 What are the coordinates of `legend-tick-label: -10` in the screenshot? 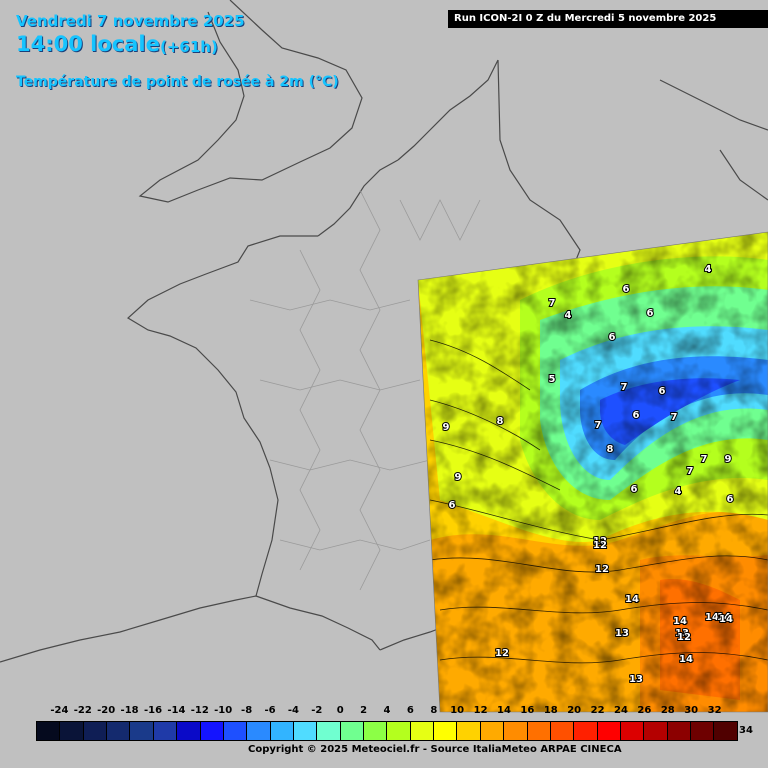 It's located at (223, 710).